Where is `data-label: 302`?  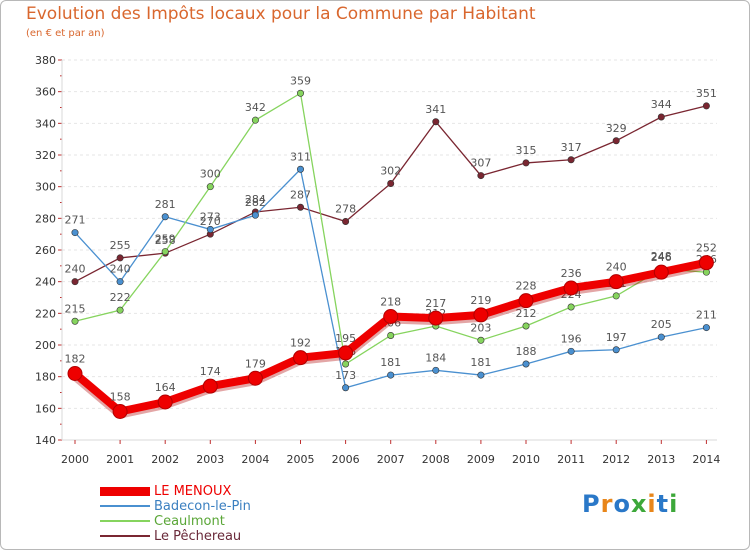
data-label: 302 is located at coordinates (390, 171).